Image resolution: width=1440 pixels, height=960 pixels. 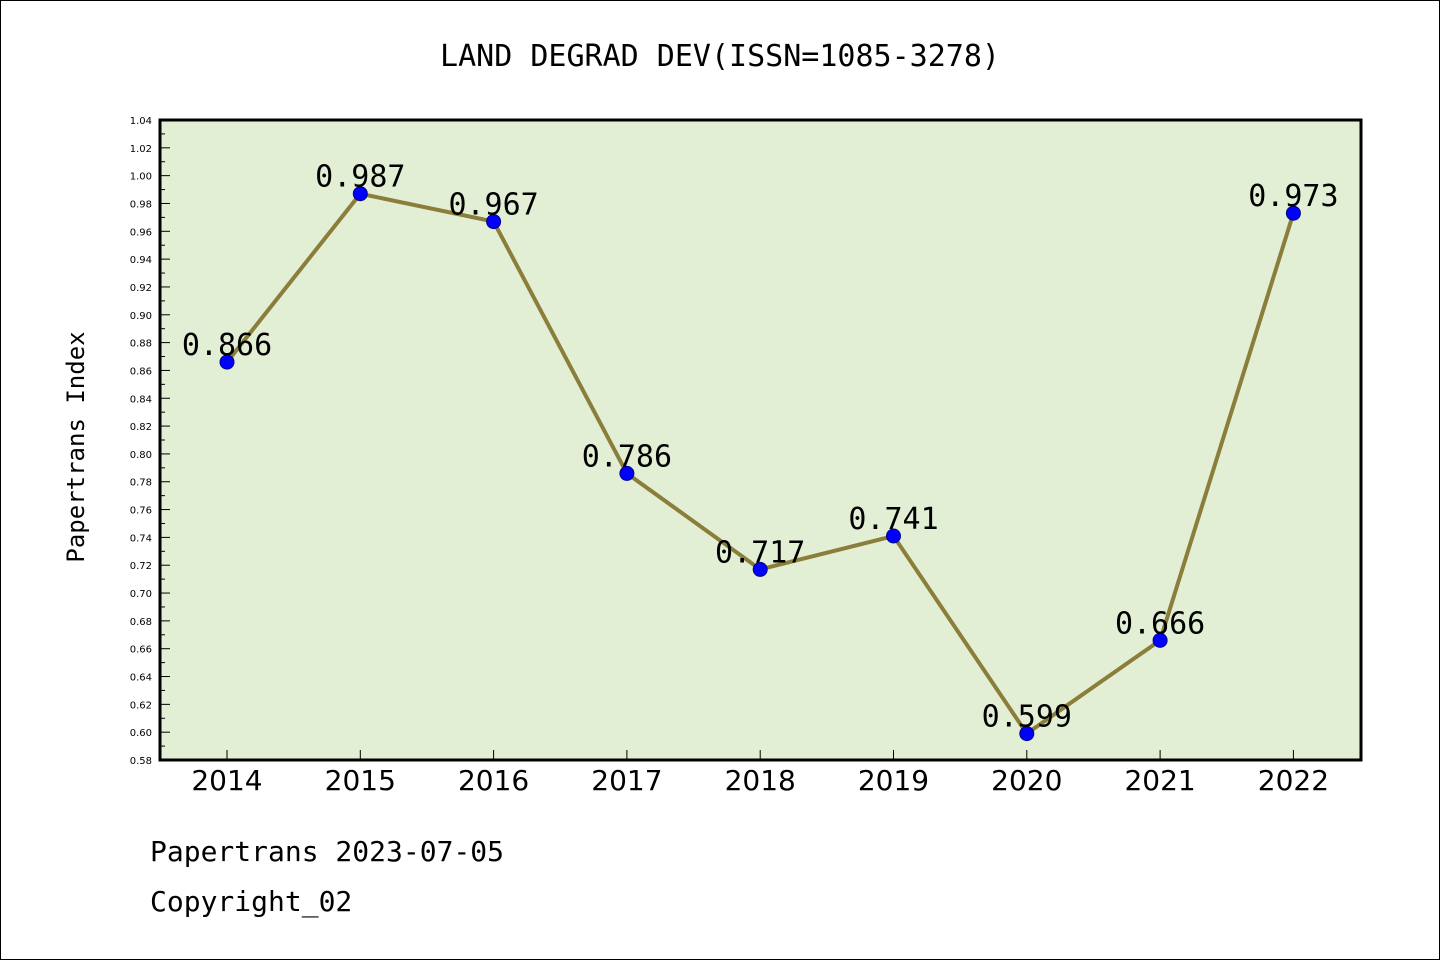 What do you see at coordinates (627, 456) in the screenshot?
I see `data-label-2017: 0.786` at bounding box center [627, 456].